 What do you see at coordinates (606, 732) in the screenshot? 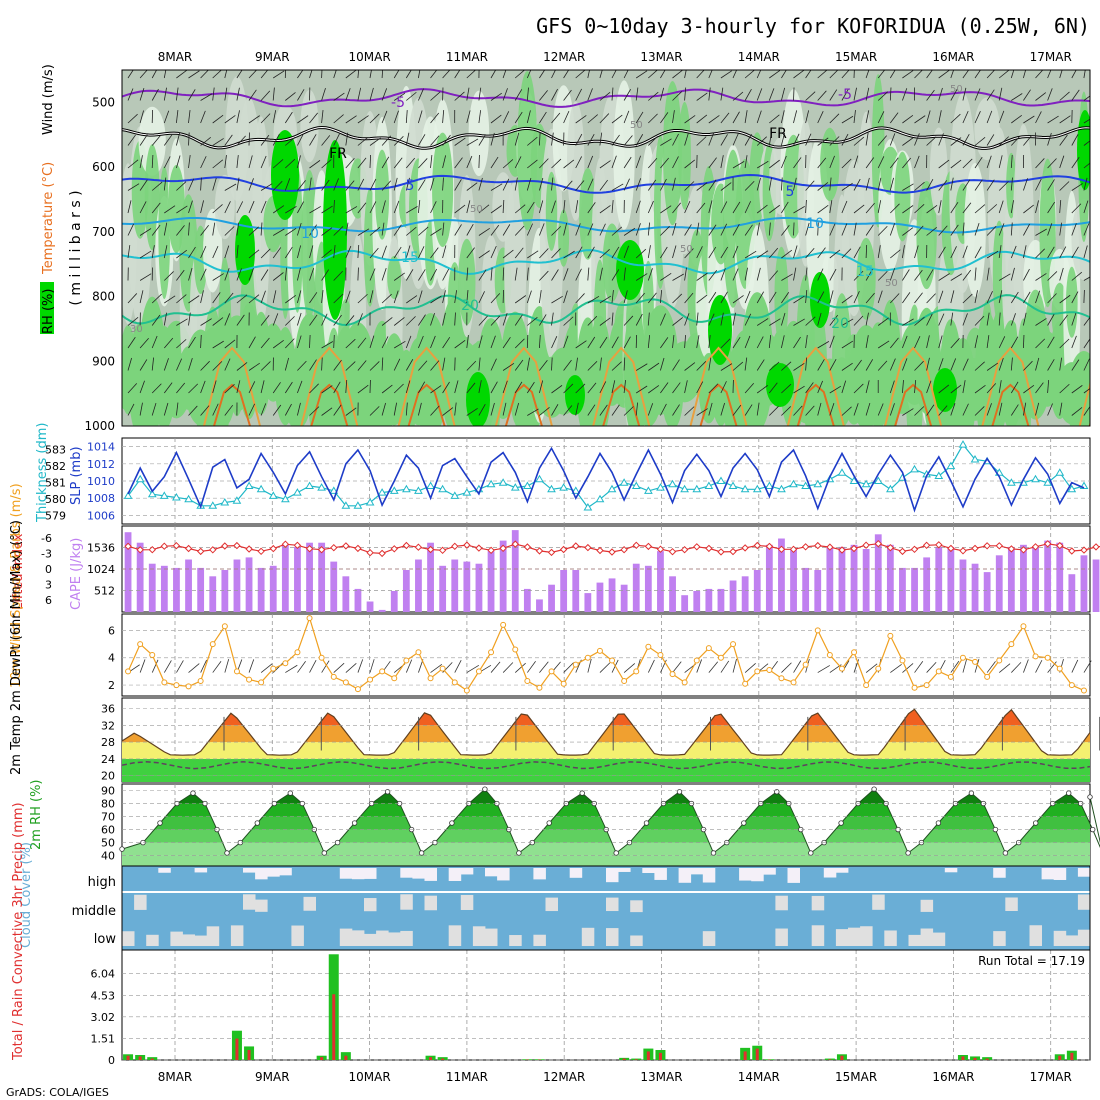
I see `temp-series` at bounding box center [606, 732].